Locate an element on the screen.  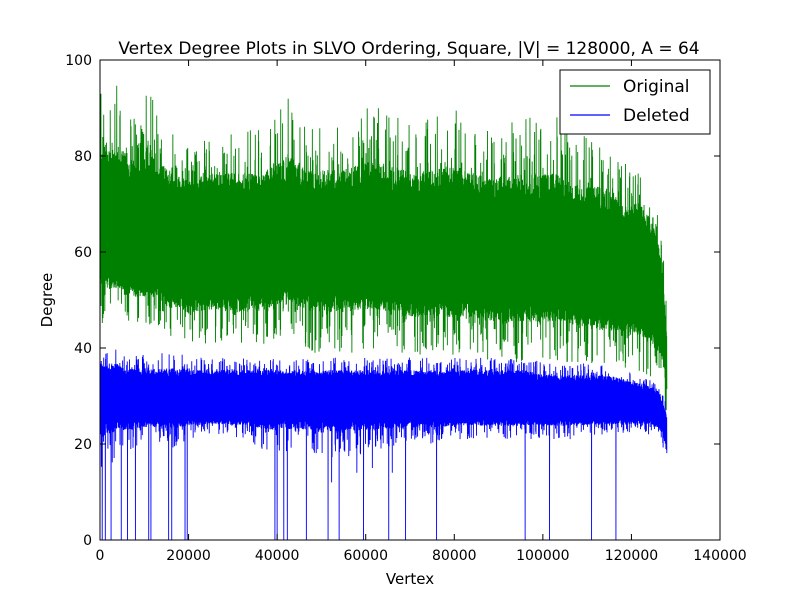
legend-label-deleted: Deleted is located at coordinates (656, 116).